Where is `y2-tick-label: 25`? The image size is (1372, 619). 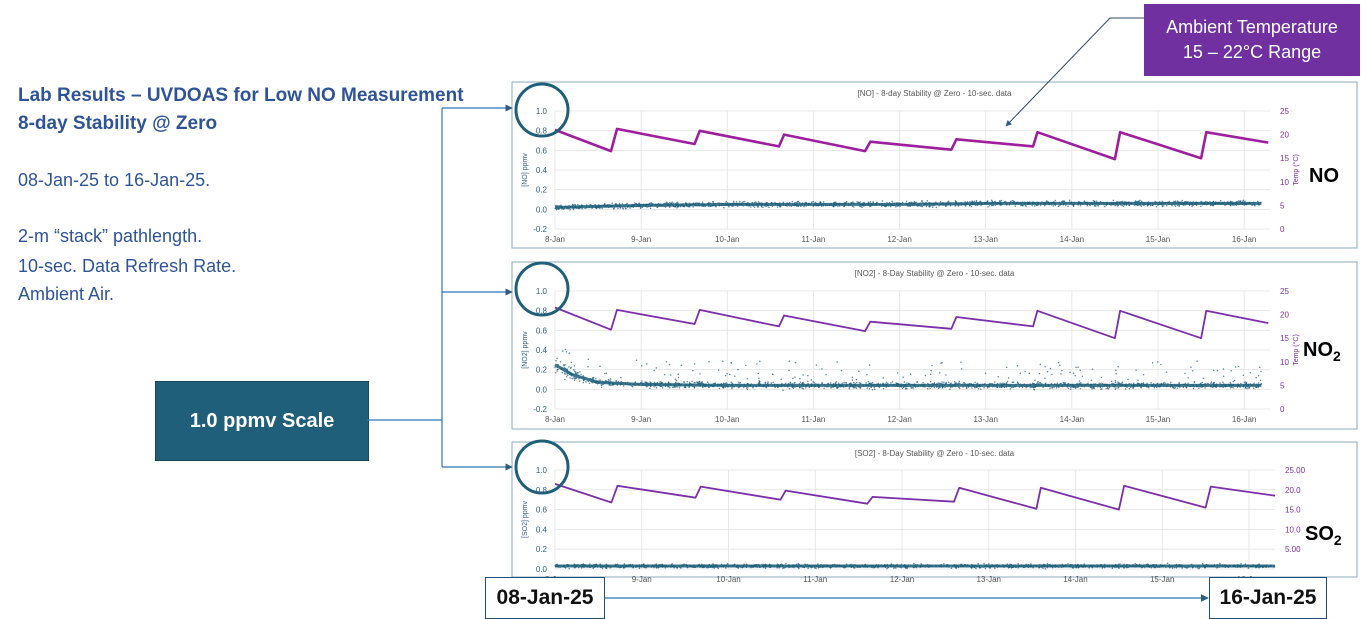
y2-tick-label: 25 is located at coordinates (1284, 291).